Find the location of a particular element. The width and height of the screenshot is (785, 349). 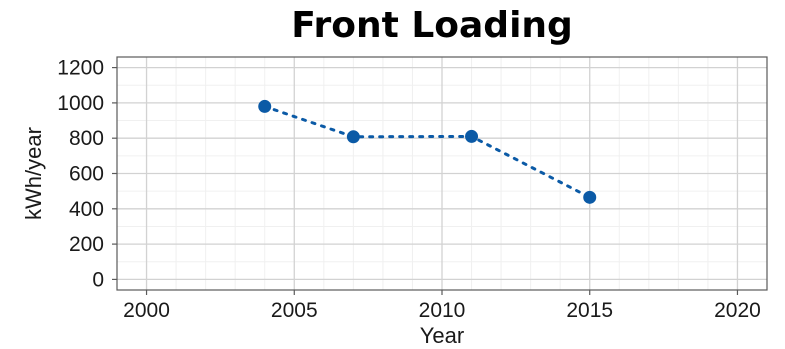

y-tick-label: 1200 is located at coordinates (80, 68).